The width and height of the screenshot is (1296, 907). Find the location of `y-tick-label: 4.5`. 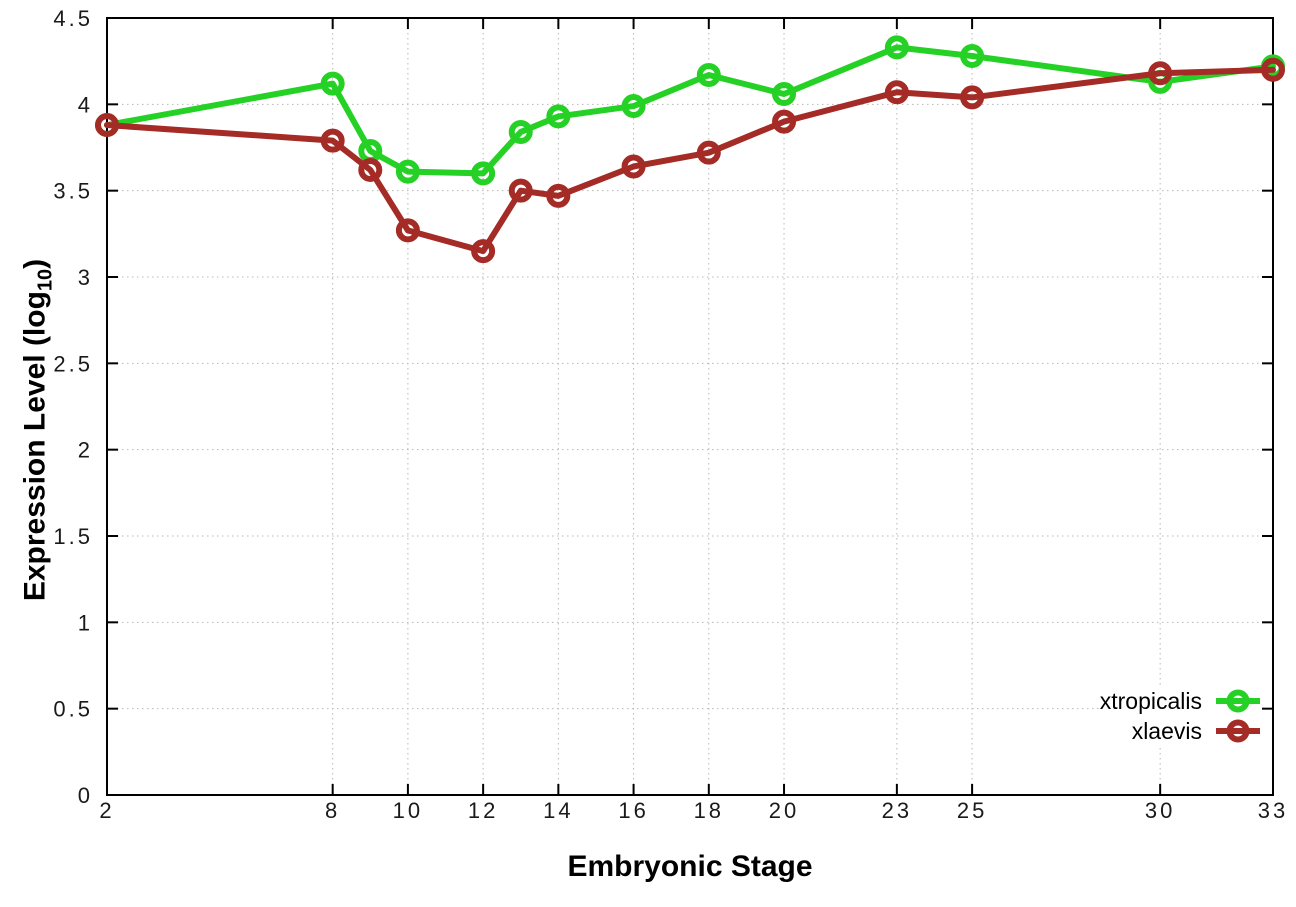

y-tick-label: 4.5 is located at coordinates (73, 18).